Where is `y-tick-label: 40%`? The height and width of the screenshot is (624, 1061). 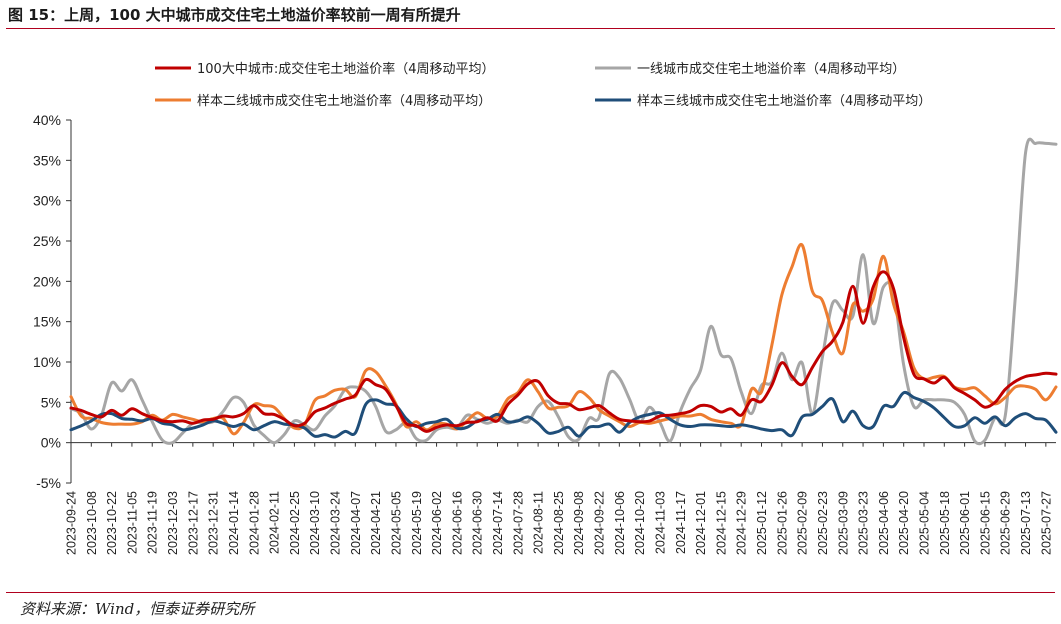
y-tick-label: 40% is located at coordinates (47, 120).